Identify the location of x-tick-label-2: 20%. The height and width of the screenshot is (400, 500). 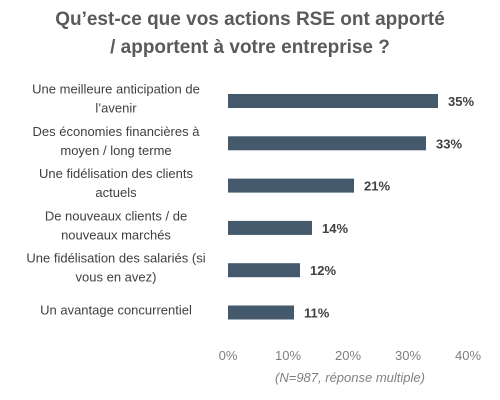
(348, 355).